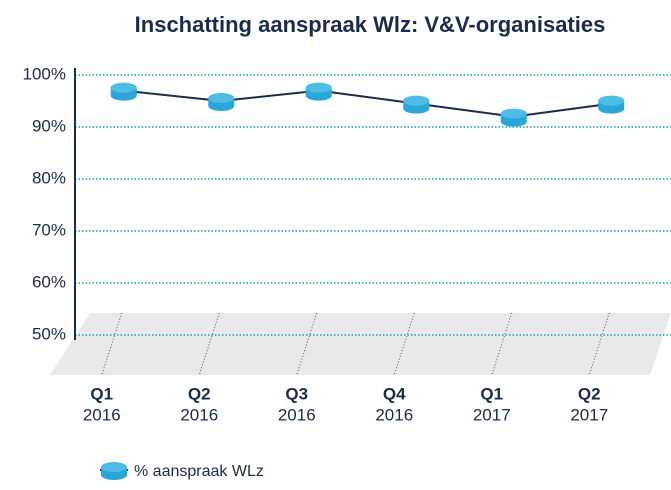  What do you see at coordinates (367, 103) in the screenshot?
I see `series-line` at bounding box center [367, 103].